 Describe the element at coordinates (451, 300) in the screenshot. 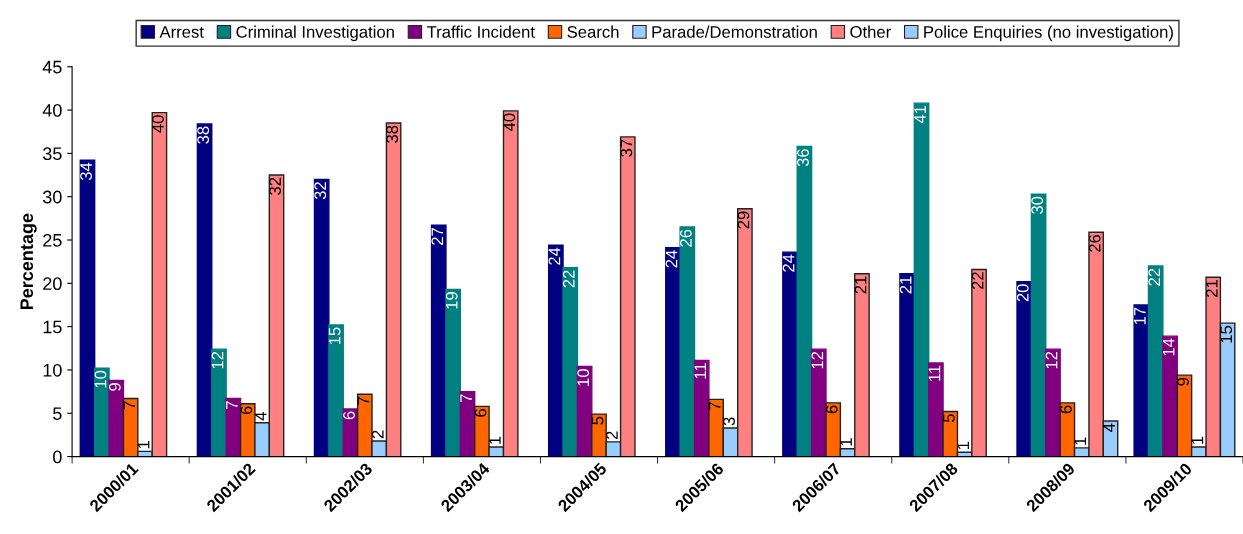

I see `data-label: 19` at that location.